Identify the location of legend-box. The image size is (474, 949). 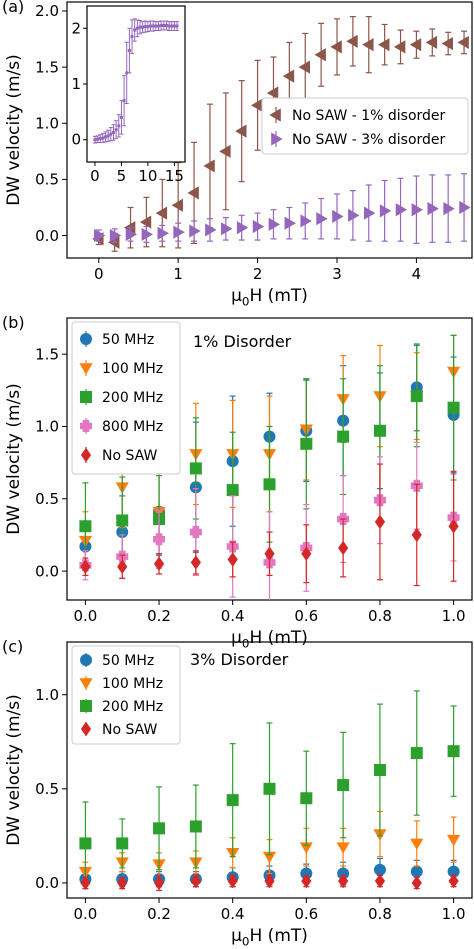
(126, 398).